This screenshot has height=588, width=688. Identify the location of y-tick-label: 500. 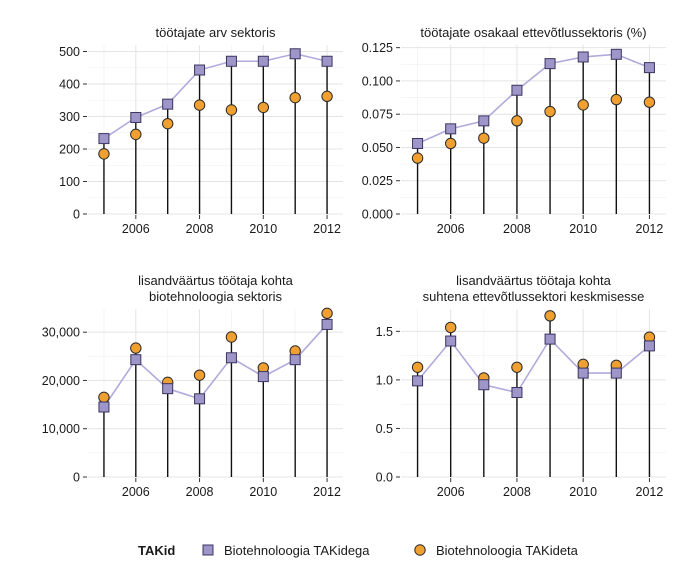
(69, 52).